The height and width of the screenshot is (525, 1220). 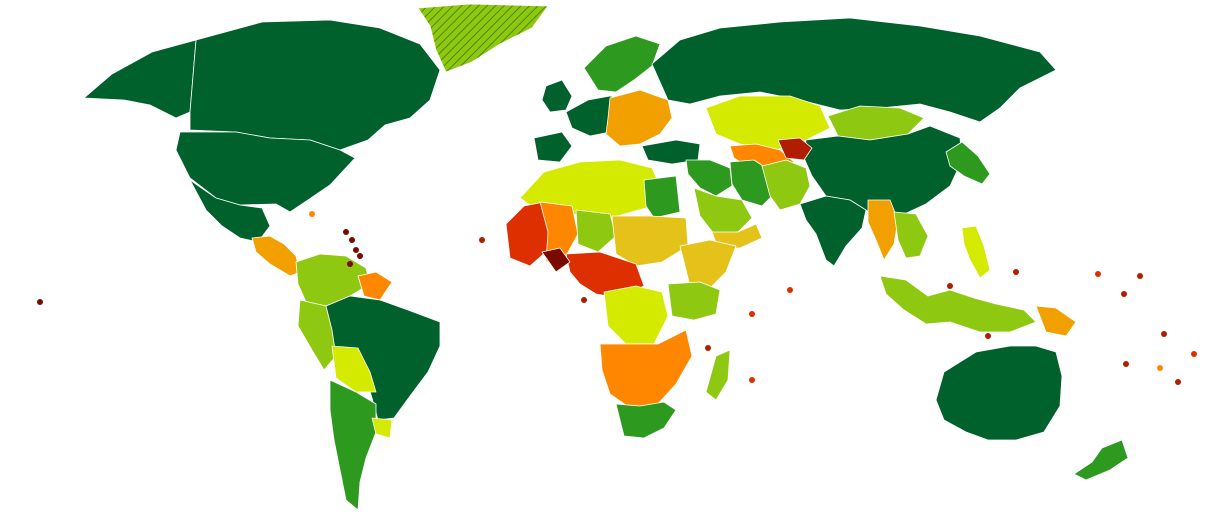 I want to click on egypt-region, so click(x=662, y=197).